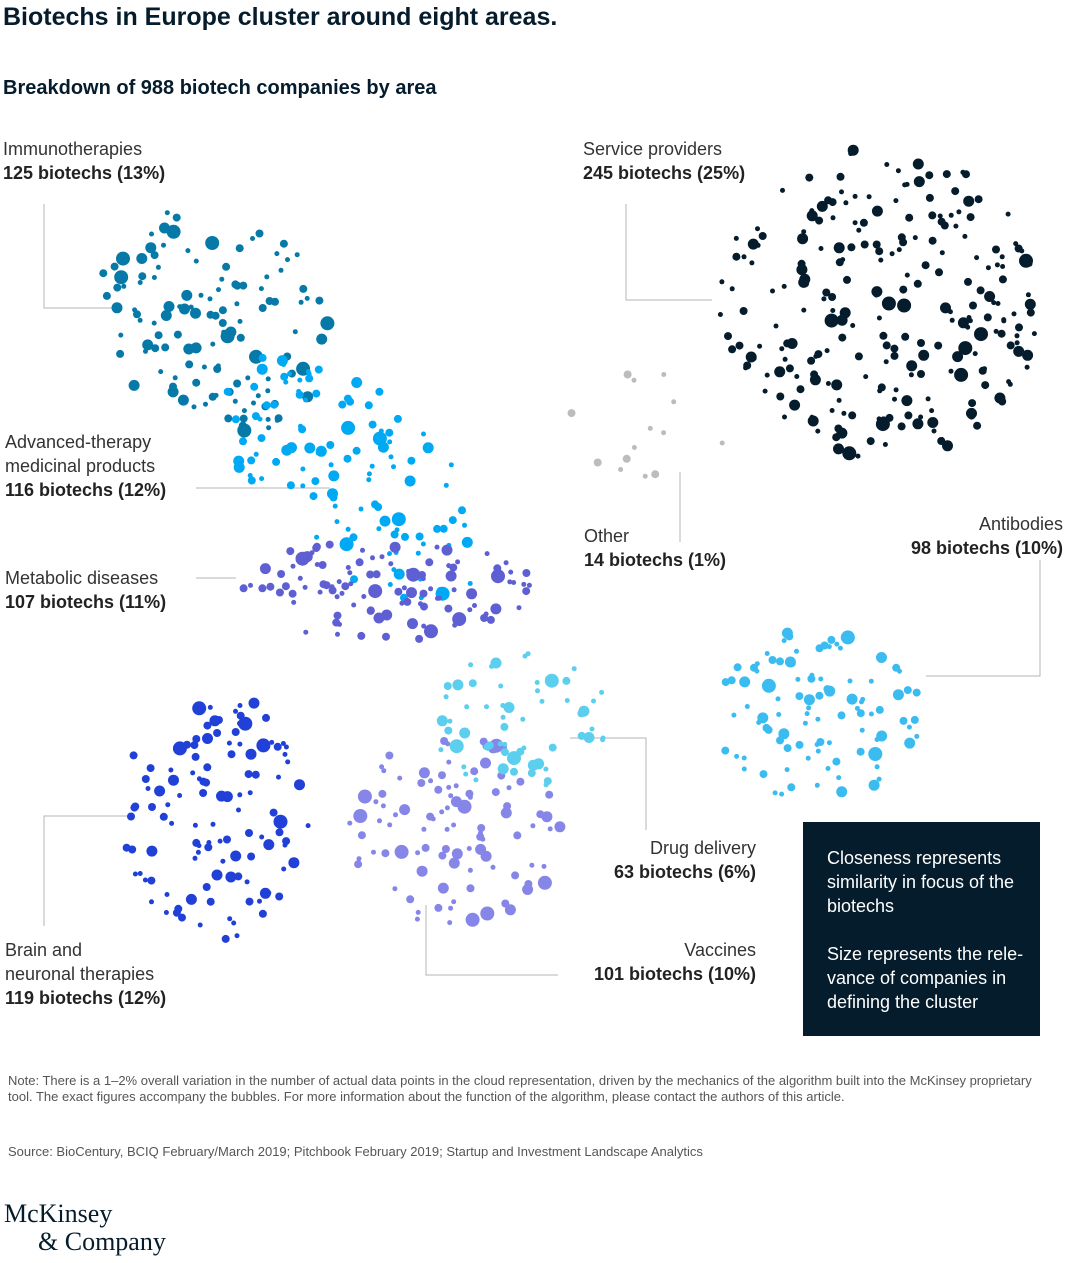 Image resolution: width=1080 pixels, height=1263 pixels. What do you see at coordinates (674, 974) in the screenshot?
I see `cluster-count: 101 biotechs (10%)` at bounding box center [674, 974].